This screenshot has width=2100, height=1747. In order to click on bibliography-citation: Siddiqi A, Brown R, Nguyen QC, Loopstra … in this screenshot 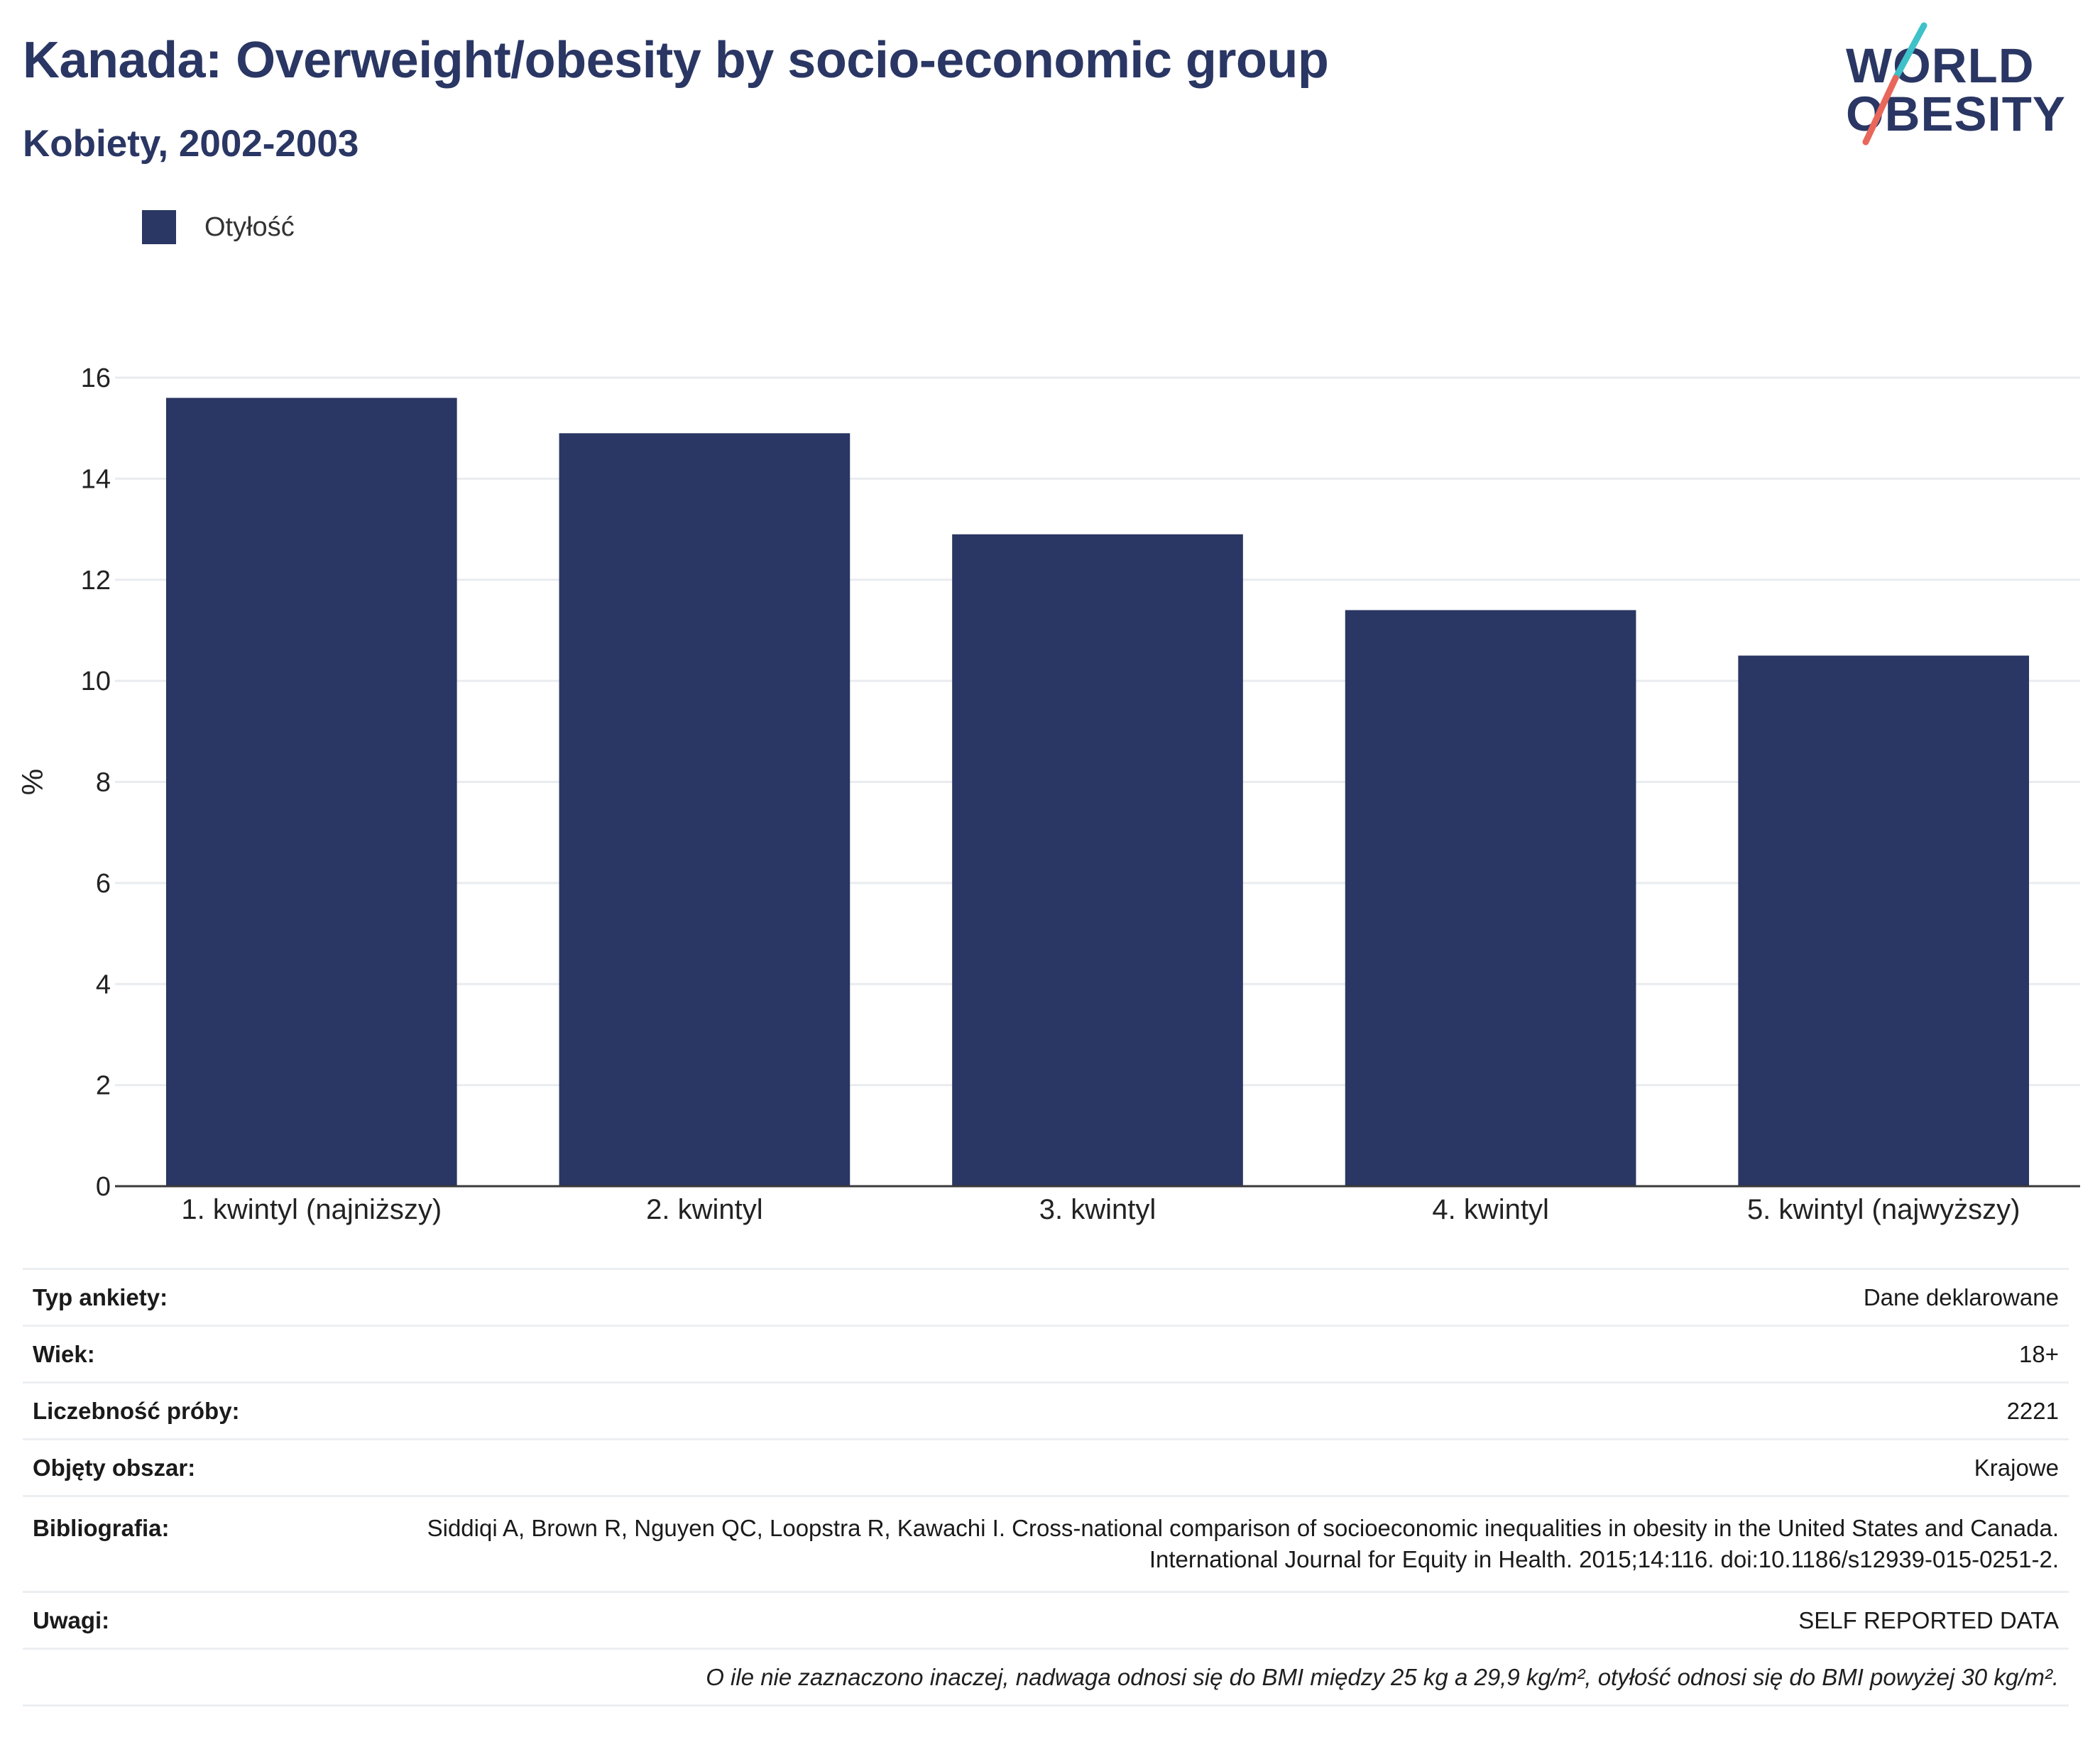, I will do `click(1243, 1543)`.